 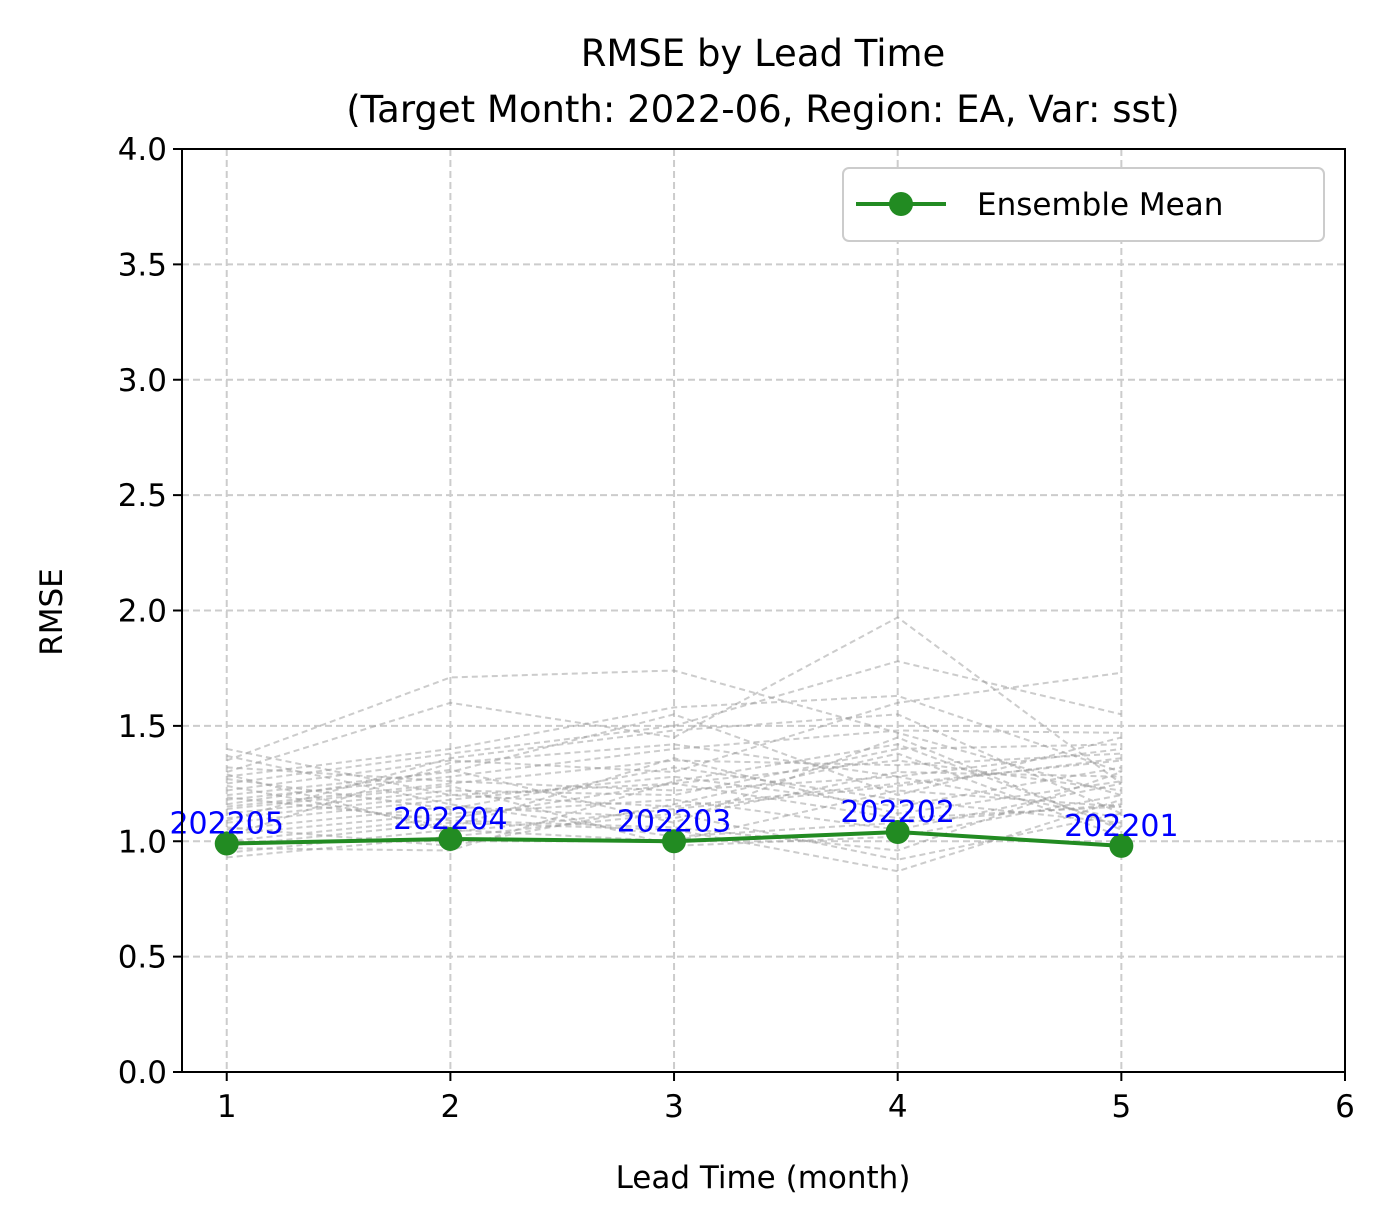 What do you see at coordinates (227, 1107) in the screenshot?
I see `x-tick-label: 1` at bounding box center [227, 1107].